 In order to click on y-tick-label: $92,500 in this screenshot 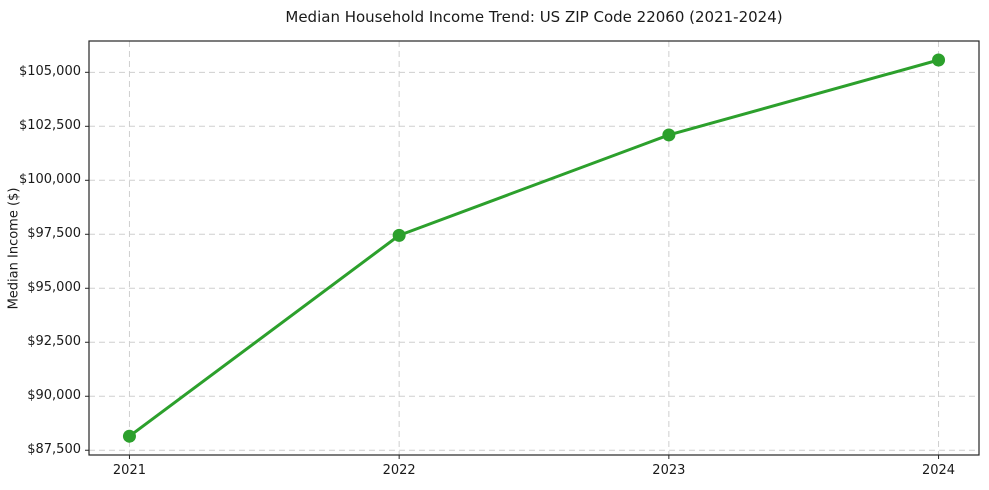, I will do `click(54, 342)`.